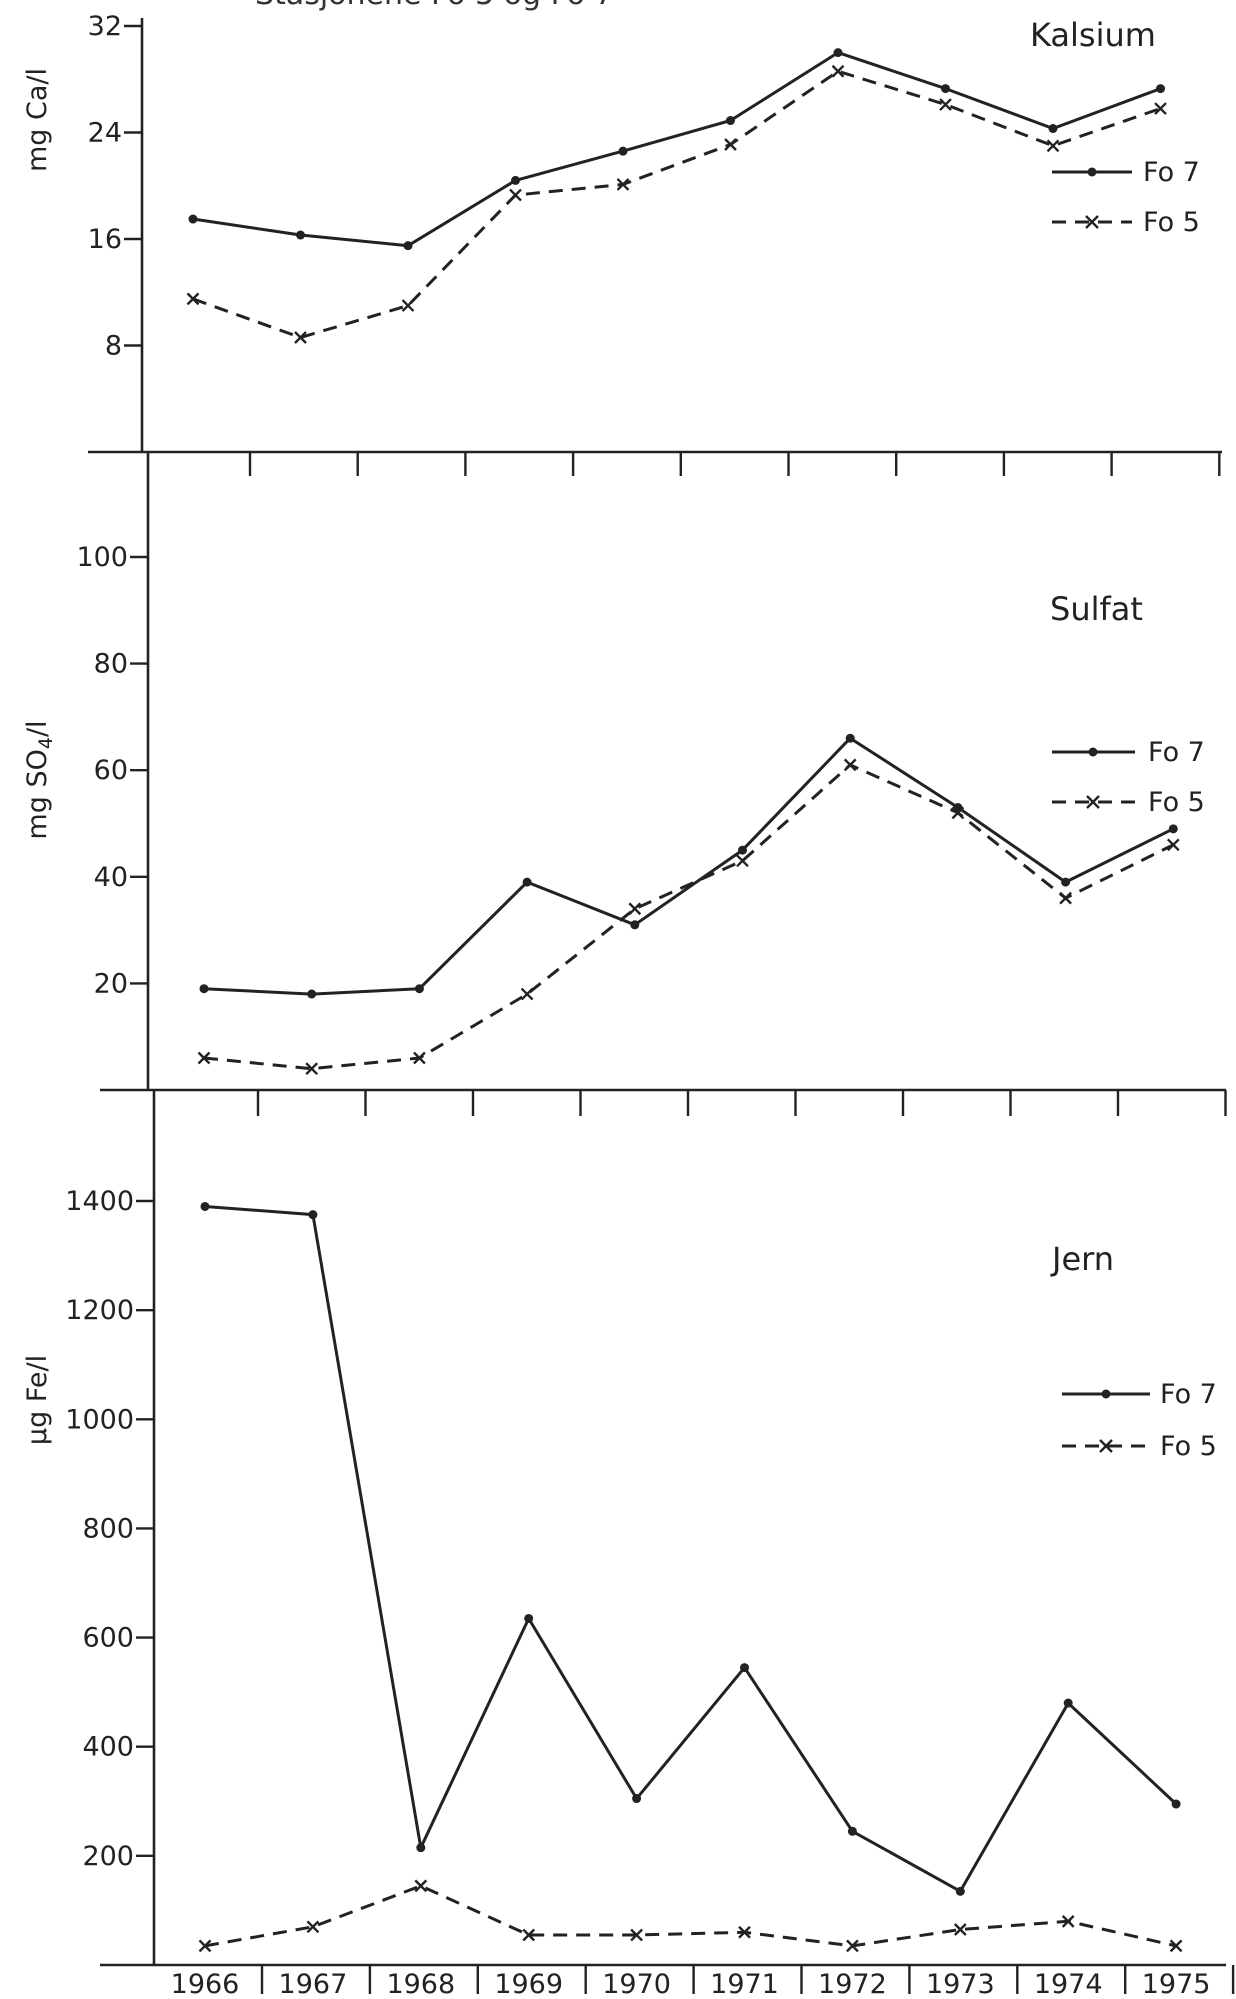 The image size is (1236, 1999). I want to click on y-tick-label: 100, so click(102, 557).